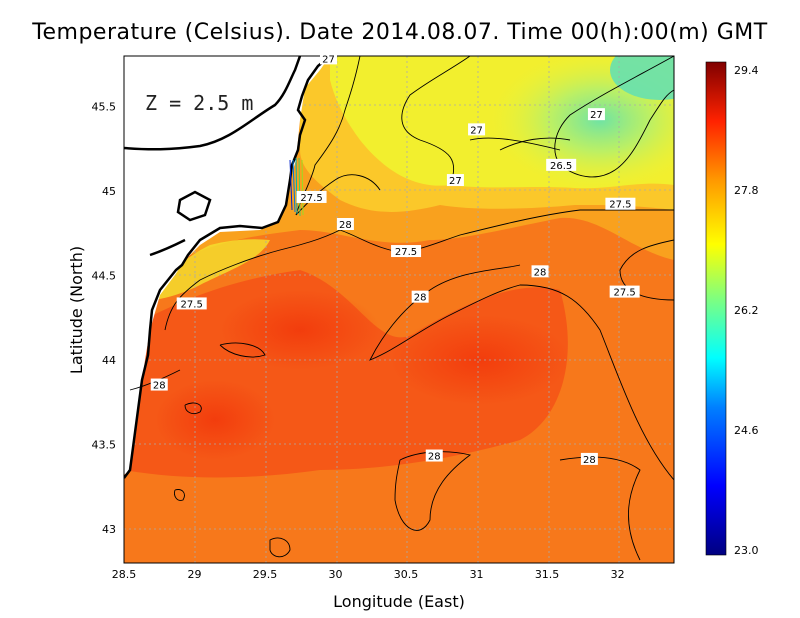 This screenshot has height=618, width=800. I want to click on colorbar, so click(716, 308).